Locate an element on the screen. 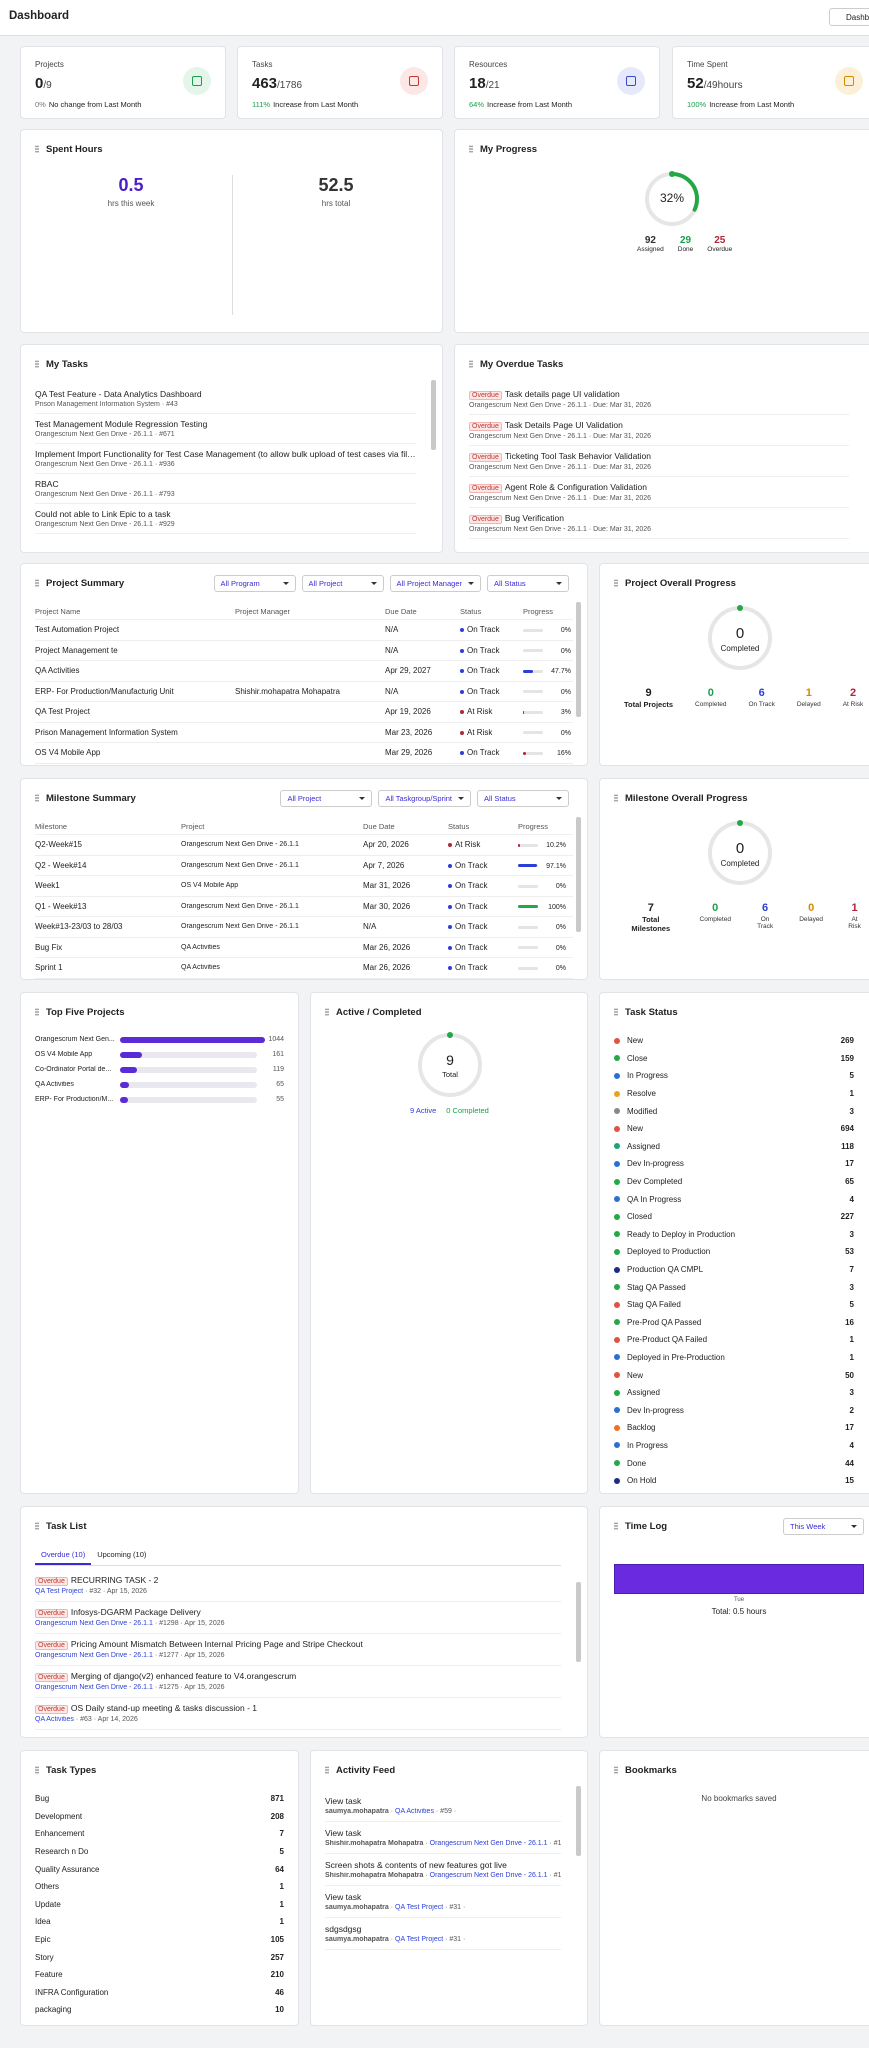 This screenshot has width=869, height=2048. type-row: Research n Do 5 is located at coordinates (159, 1852).